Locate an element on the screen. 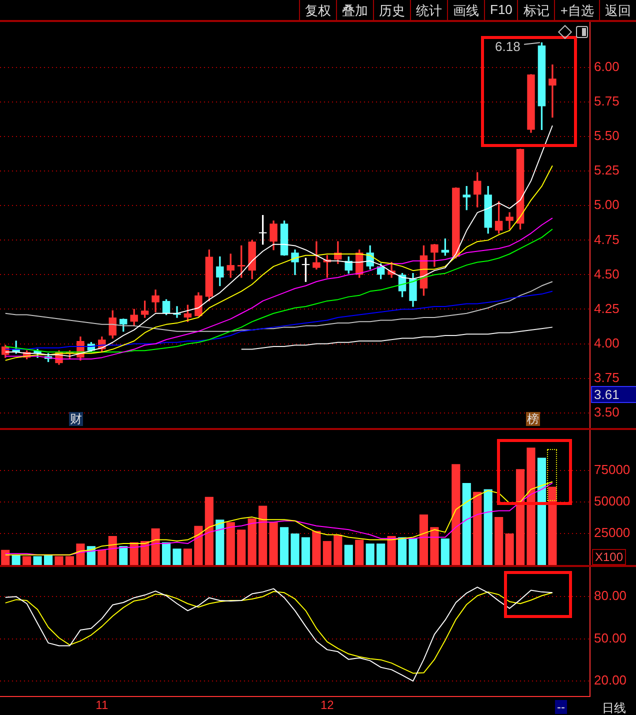 This screenshot has width=636, height=715. text: 历史 is located at coordinates (391, 10).